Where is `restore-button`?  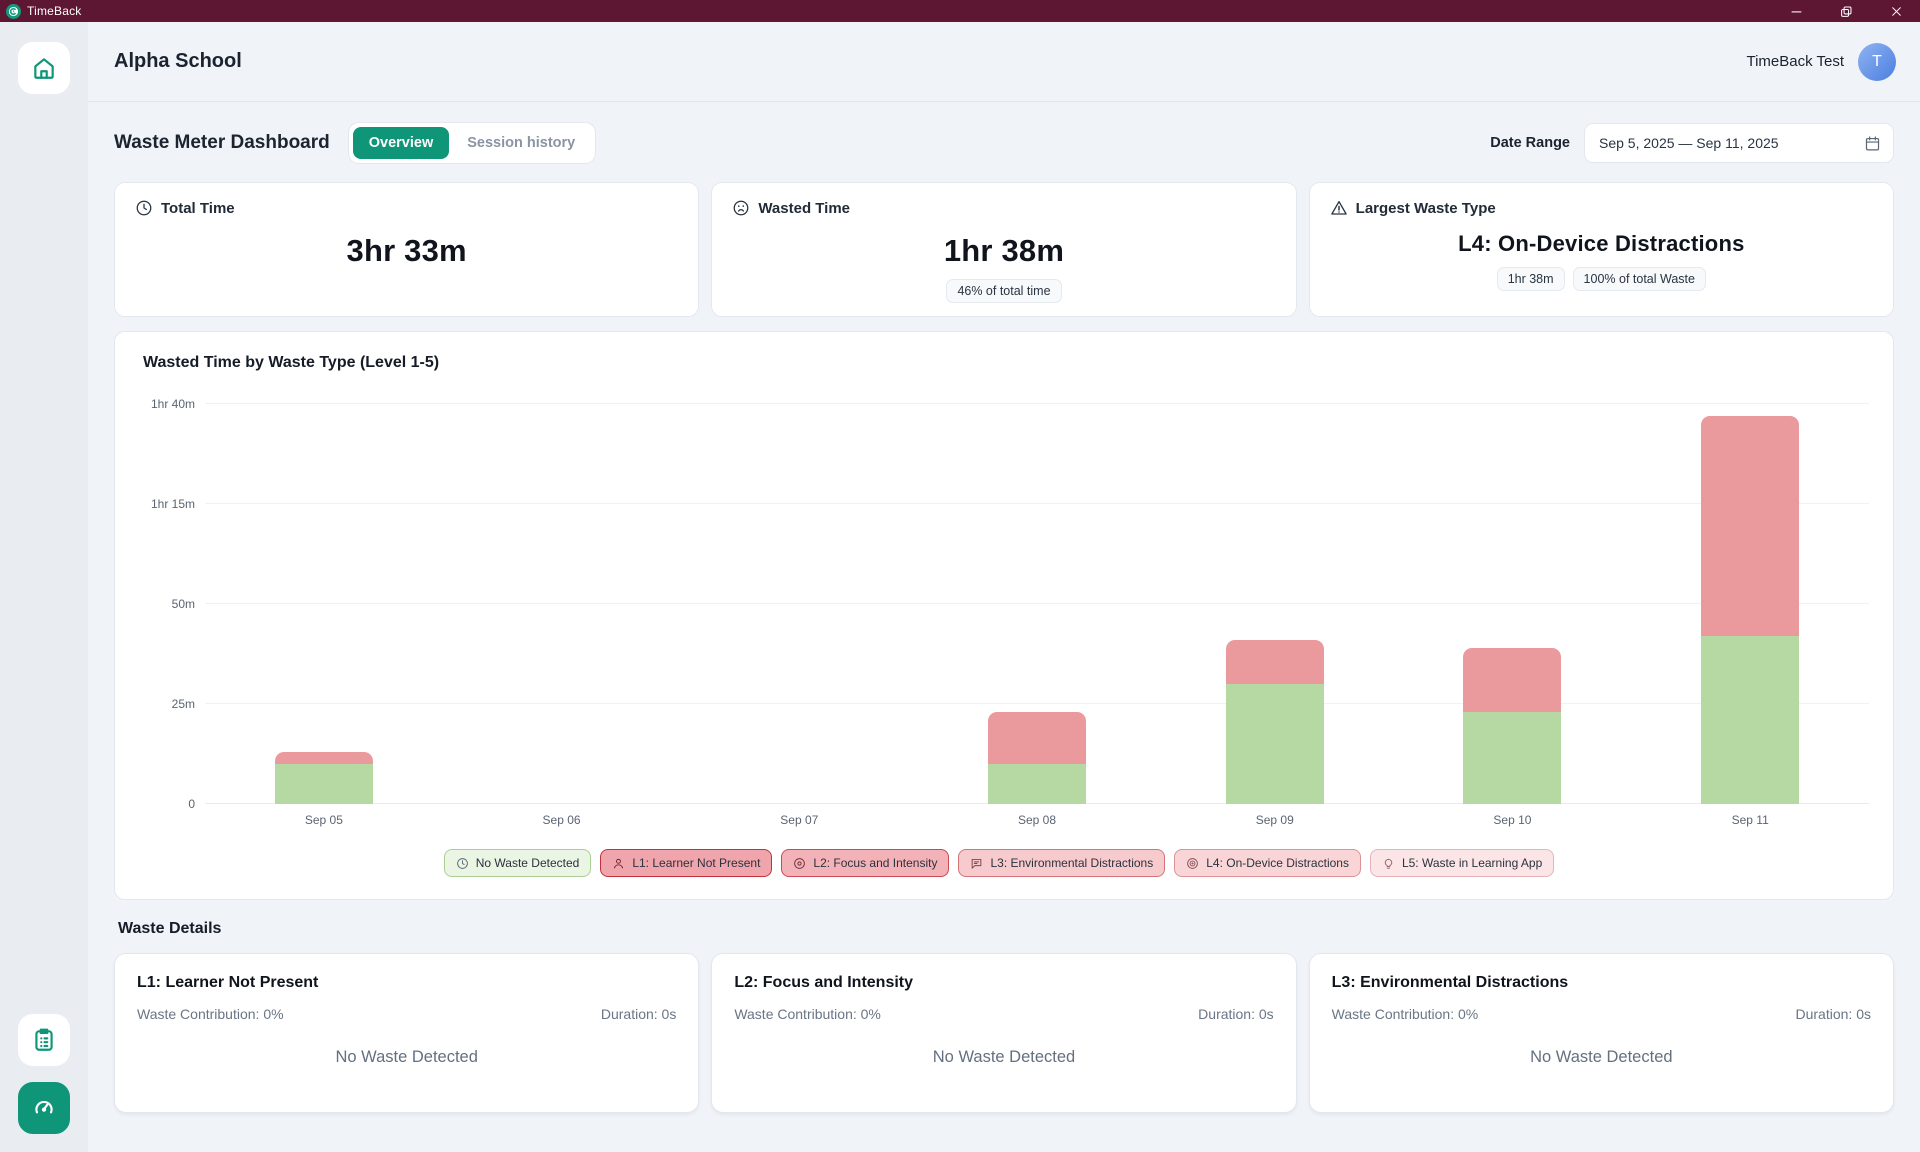 restore-button is located at coordinates (1846, 11).